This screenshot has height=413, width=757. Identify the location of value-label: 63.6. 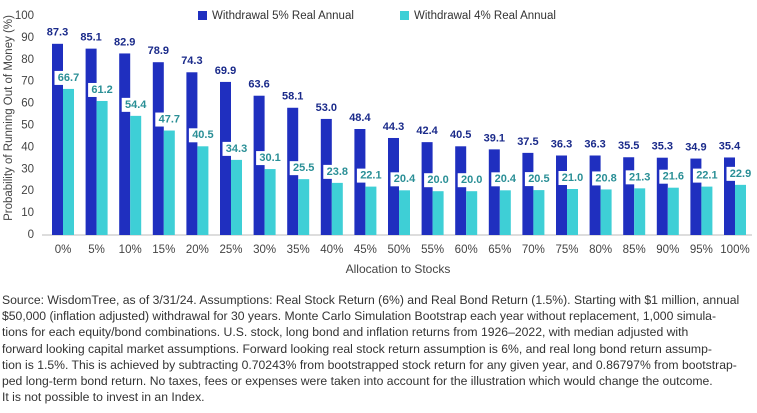
(258, 85).